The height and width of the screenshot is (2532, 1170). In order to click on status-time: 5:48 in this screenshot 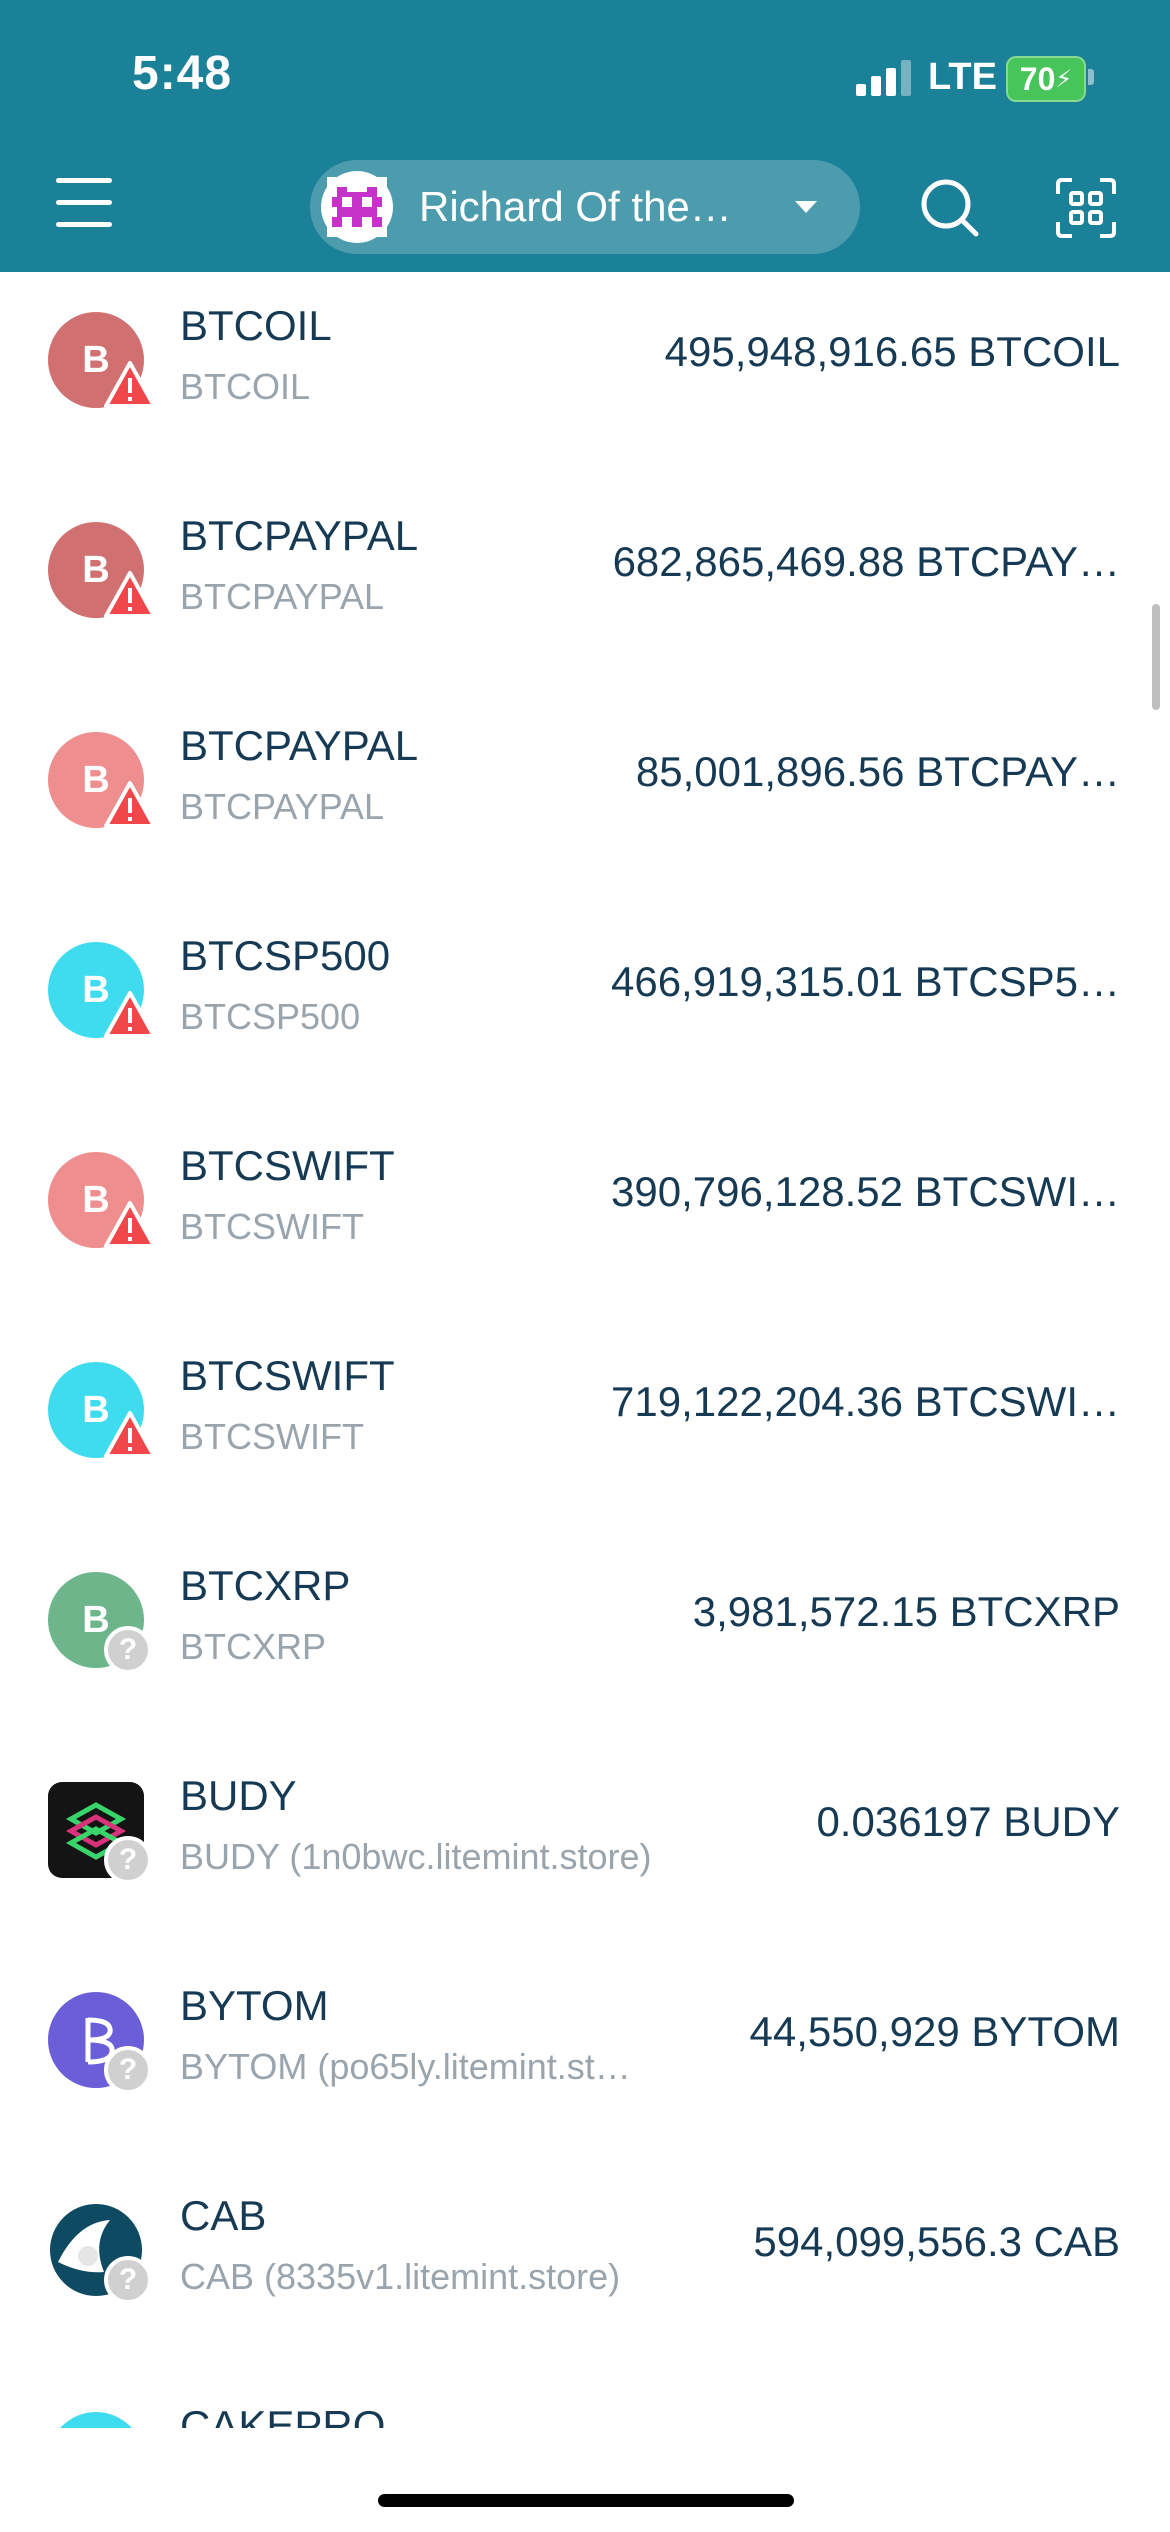, I will do `click(182, 73)`.